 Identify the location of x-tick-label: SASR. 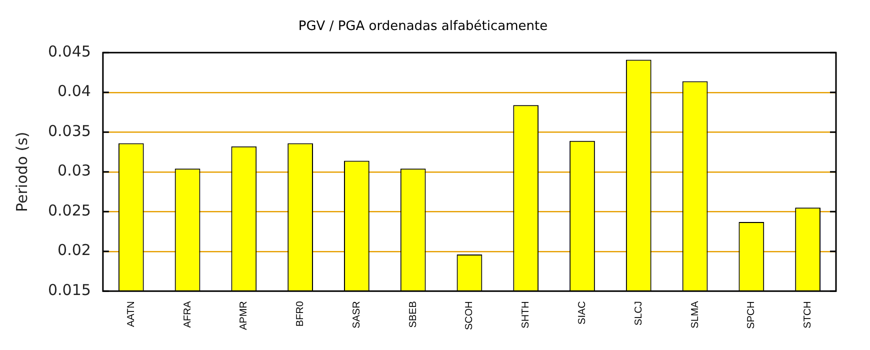
(356, 314).